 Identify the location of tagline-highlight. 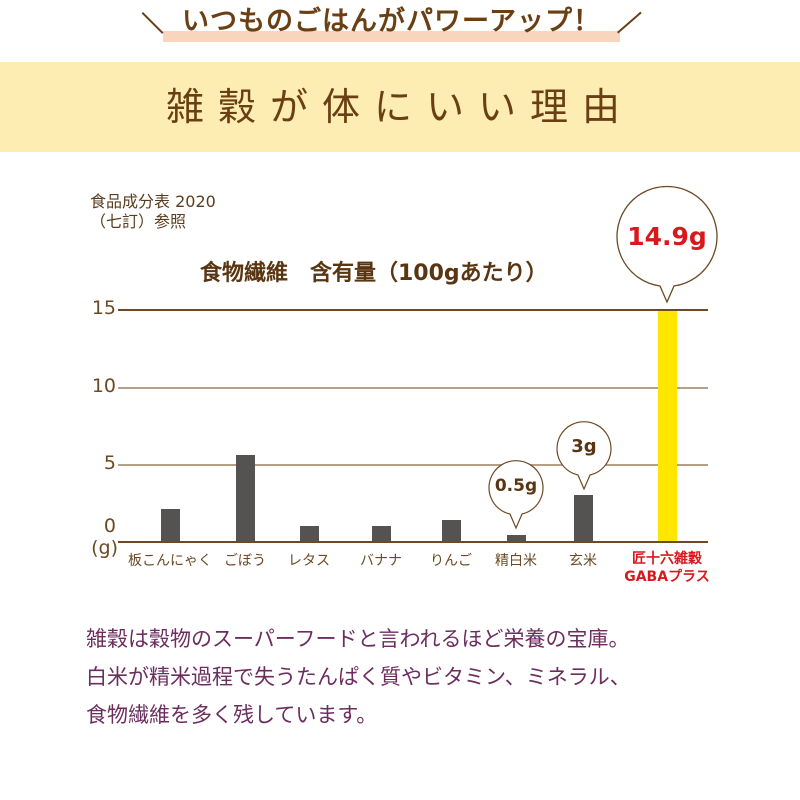
(391, 36).